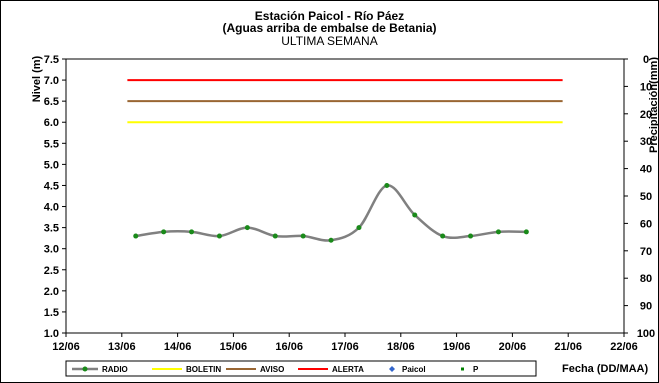  What do you see at coordinates (345, 347) in the screenshot?
I see `x-tick-label: 17/06` at bounding box center [345, 347].